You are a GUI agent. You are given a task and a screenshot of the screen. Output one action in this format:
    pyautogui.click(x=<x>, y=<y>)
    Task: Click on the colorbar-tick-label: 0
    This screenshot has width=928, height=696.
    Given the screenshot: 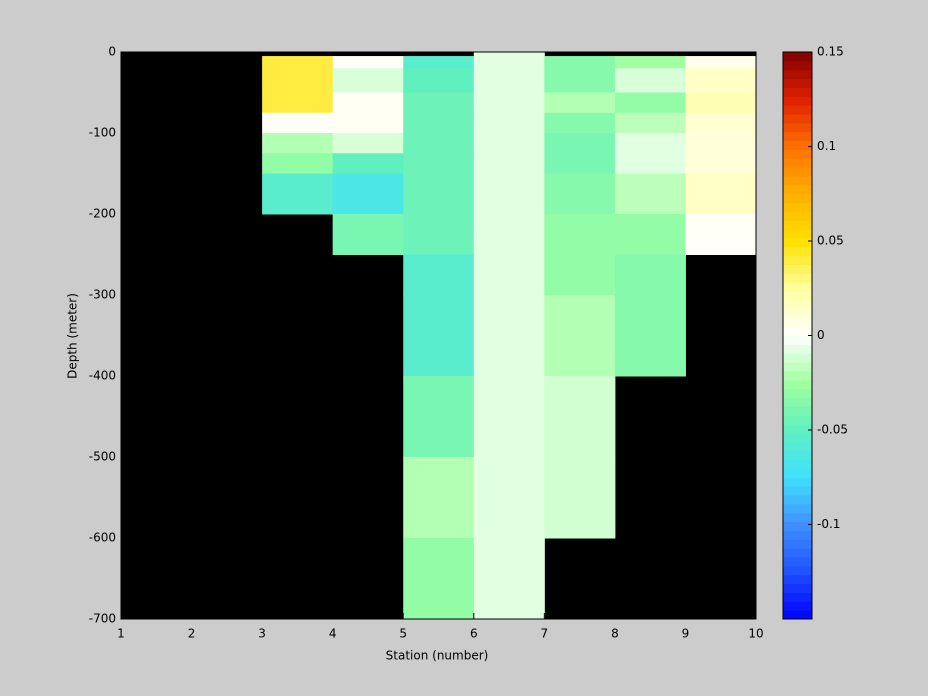 What is the action you would take?
    pyautogui.click(x=821, y=335)
    